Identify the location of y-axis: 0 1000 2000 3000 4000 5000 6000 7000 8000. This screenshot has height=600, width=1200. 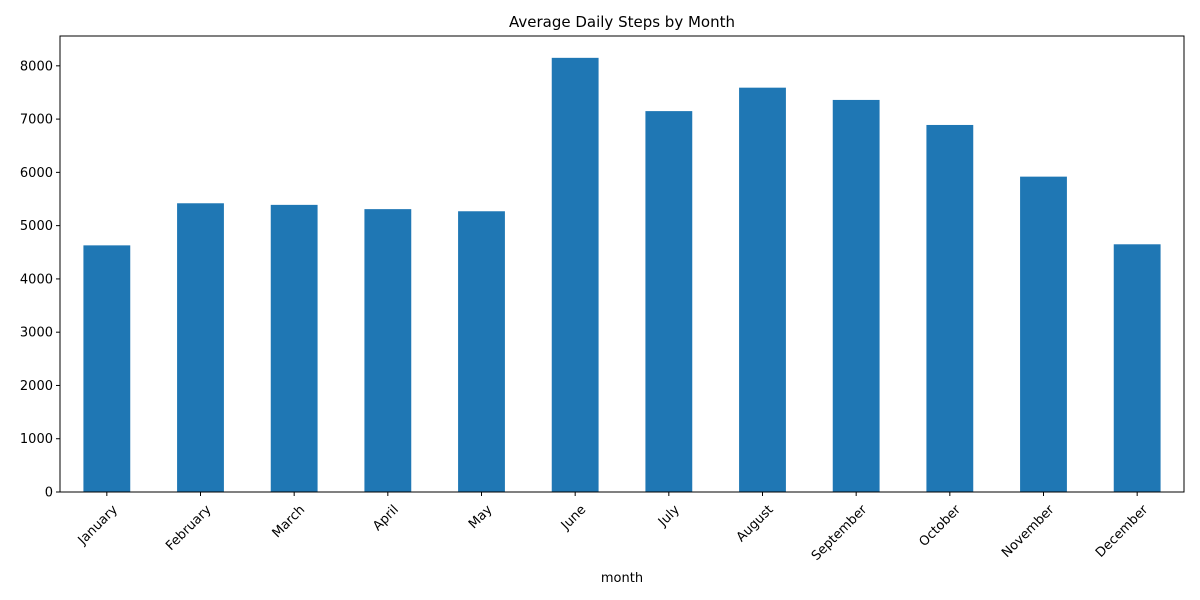
(40, 280).